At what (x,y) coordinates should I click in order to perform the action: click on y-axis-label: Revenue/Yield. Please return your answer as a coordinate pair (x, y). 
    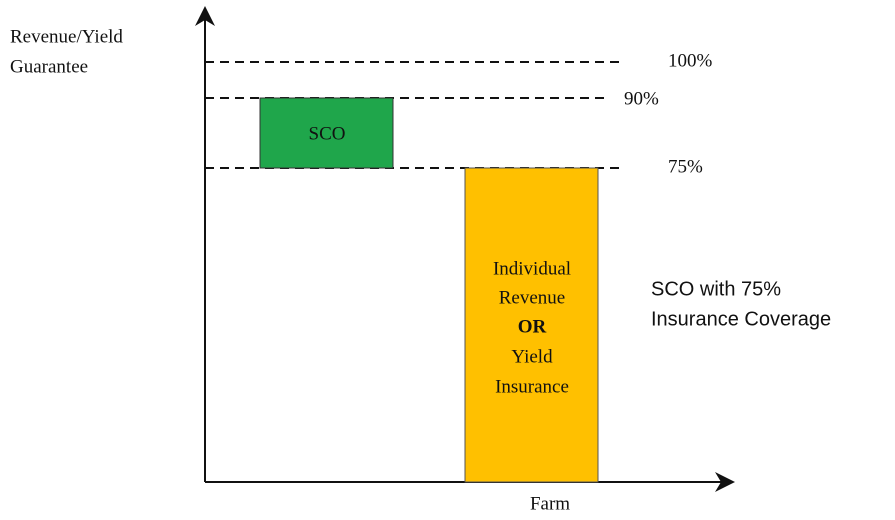
    Looking at the image, I should click on (66, 36).